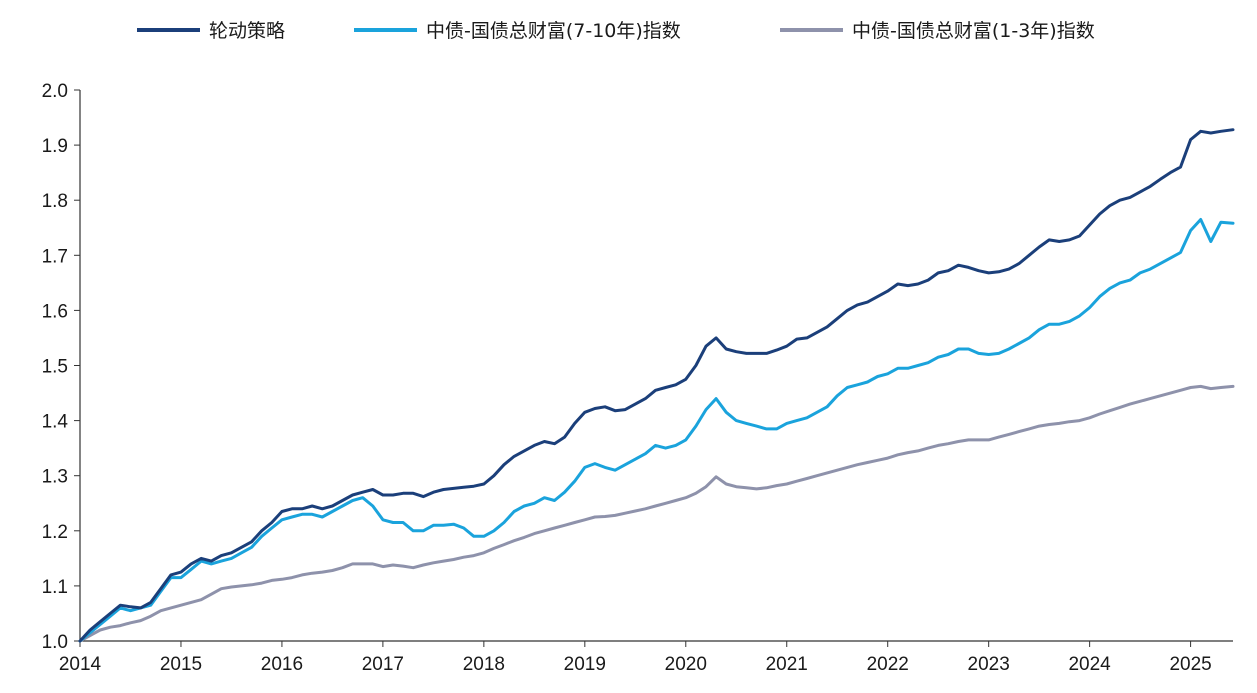  Describe the element at coordinates (55, 367) in the screenshot. I see `y-tick-label: 1.5` at that location.